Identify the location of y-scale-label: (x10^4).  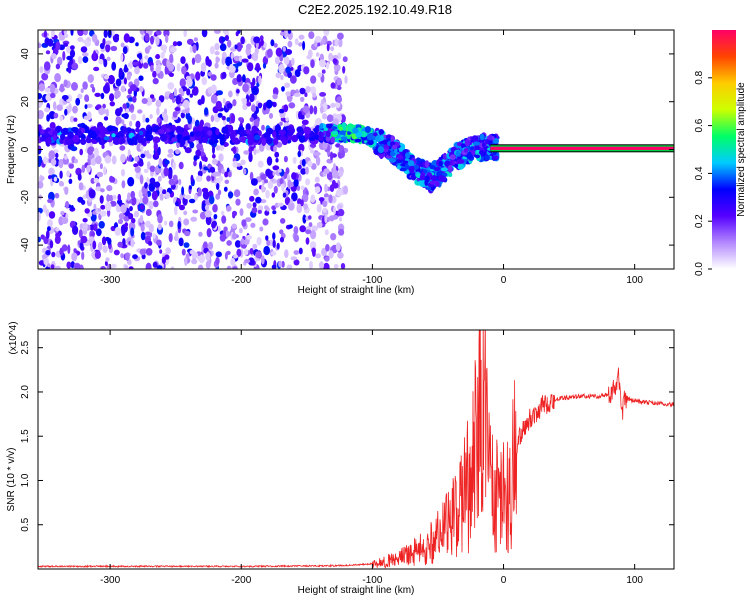
(13, 337).